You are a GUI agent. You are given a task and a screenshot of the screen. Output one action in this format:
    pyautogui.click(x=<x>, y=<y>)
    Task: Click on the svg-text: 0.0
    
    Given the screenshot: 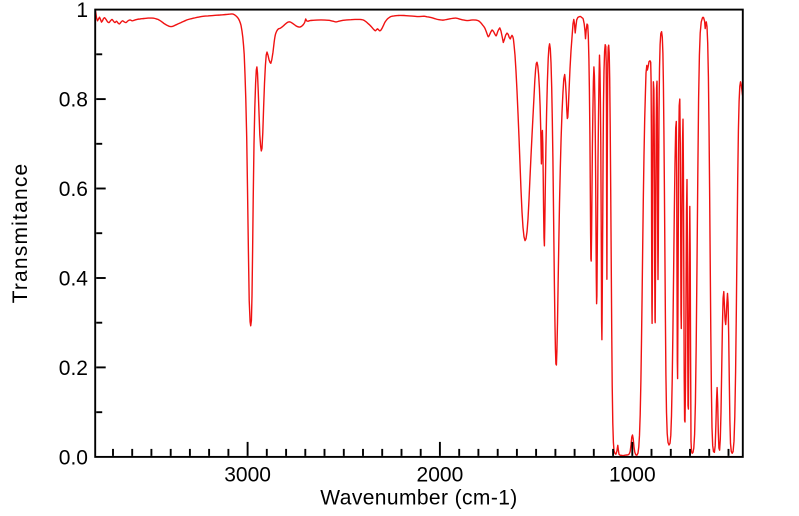 What is the action you would take?
    pyautogui.click(x=73, y=457)
    